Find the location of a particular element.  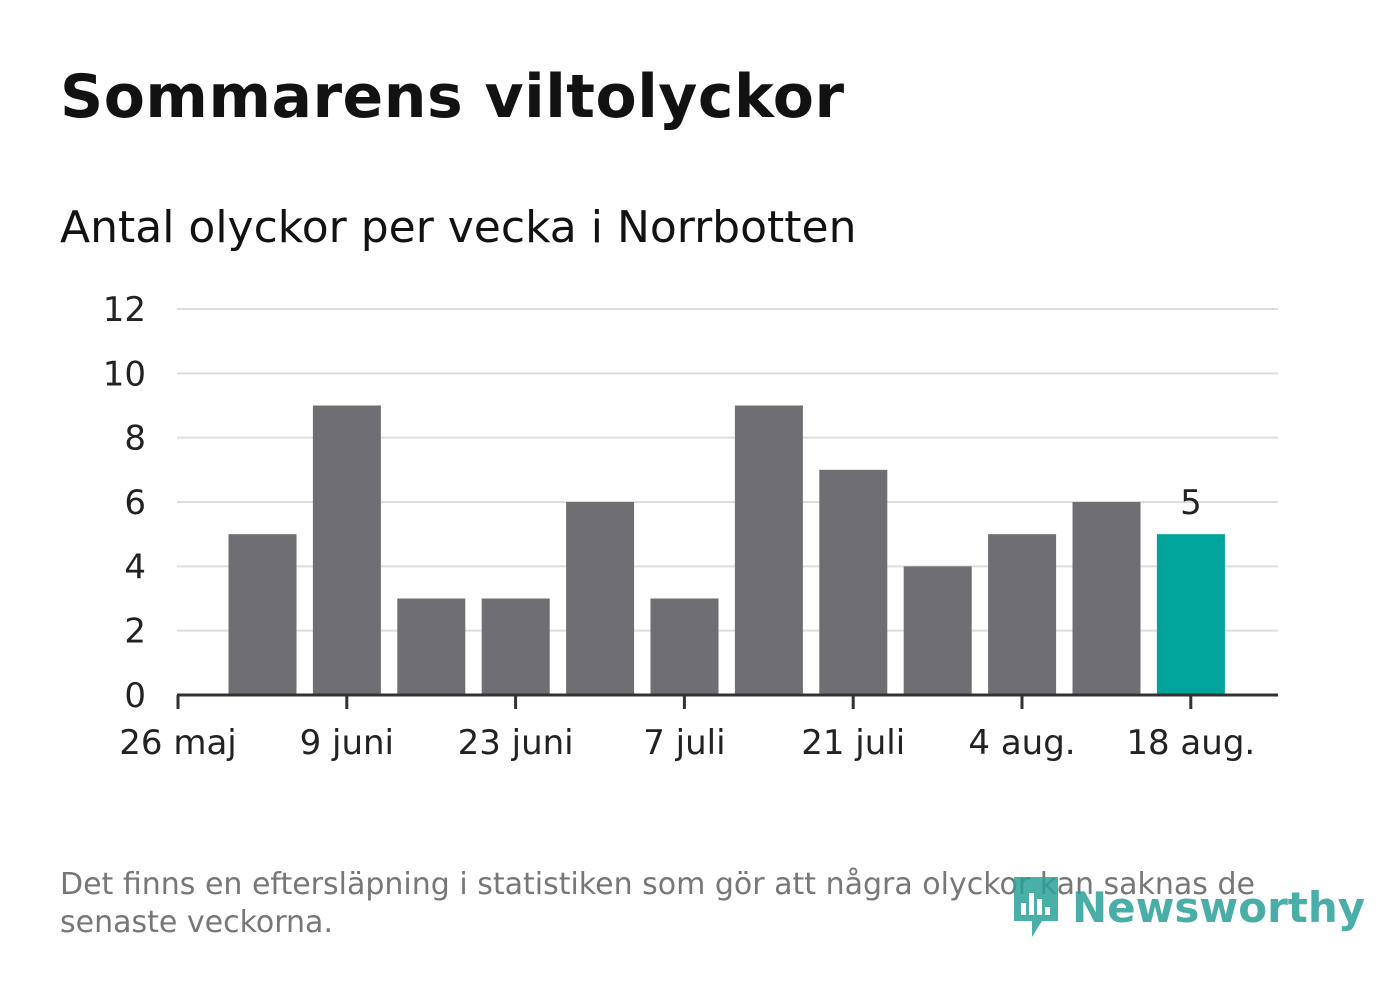

y-tick-label: 2 is located at coordinates (135, 632).